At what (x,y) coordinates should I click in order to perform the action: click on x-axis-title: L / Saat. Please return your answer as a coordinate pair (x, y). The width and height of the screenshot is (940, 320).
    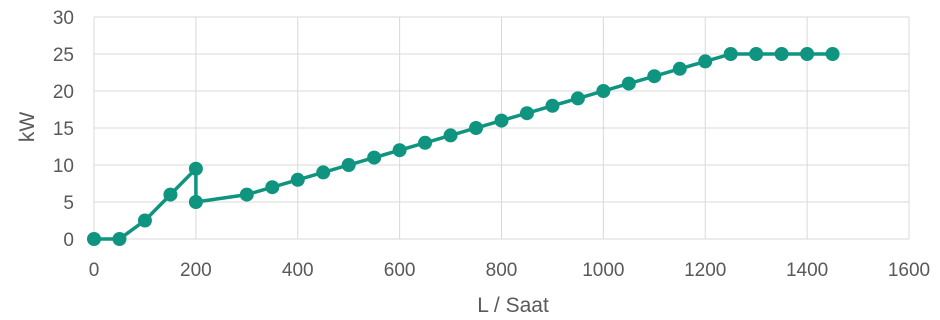
    Looking at the image, I should click on (513, 305).